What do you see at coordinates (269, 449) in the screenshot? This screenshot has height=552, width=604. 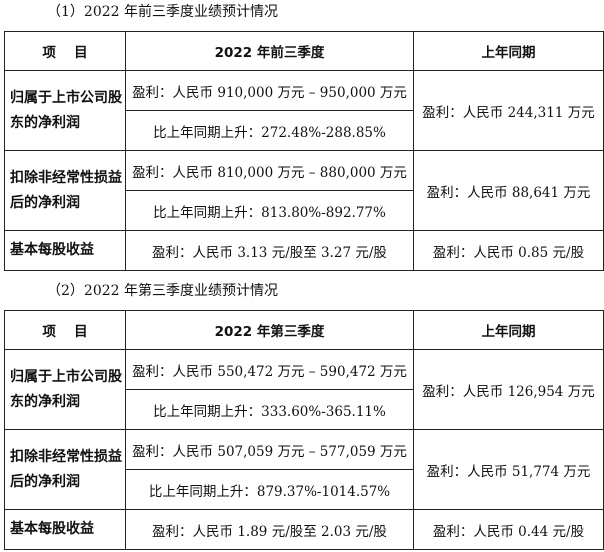 I see `current-range-cell: 盈利：人民币 507,059 万元 – 577,059 万元` at bounding box center [269, 449].